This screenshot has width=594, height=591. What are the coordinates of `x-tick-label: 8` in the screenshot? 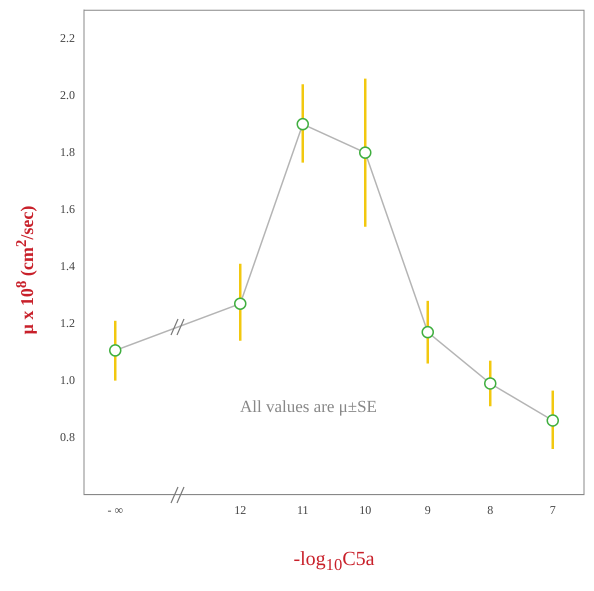 It's located at (490, 509).